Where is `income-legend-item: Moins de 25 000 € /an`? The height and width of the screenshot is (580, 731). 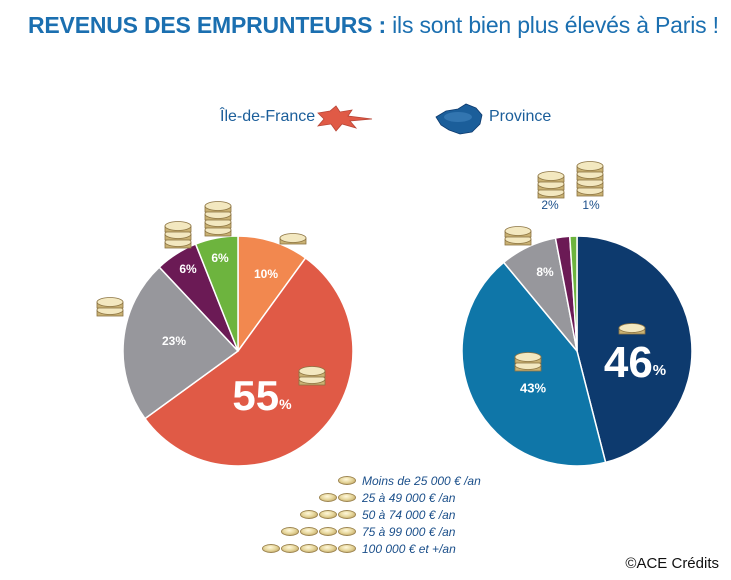
income-legend-item: Moins de 25 000 € /an is located at coordinates (365, 480).